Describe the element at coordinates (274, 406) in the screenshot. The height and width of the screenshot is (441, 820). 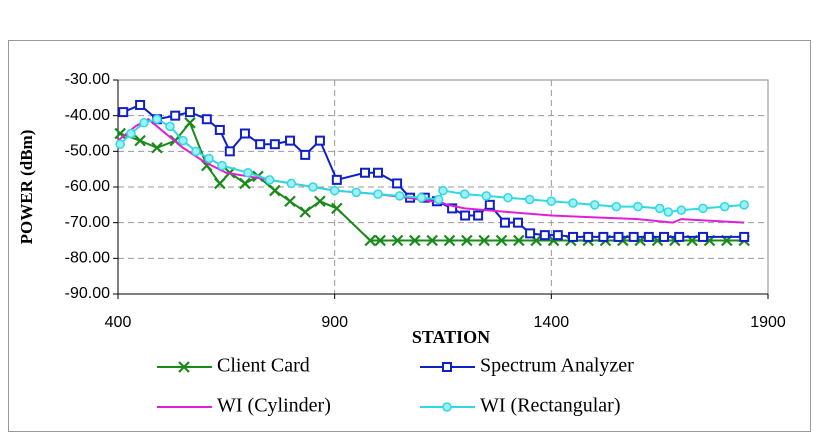
I see `legend-label: WI (Cylinder)` at that location.